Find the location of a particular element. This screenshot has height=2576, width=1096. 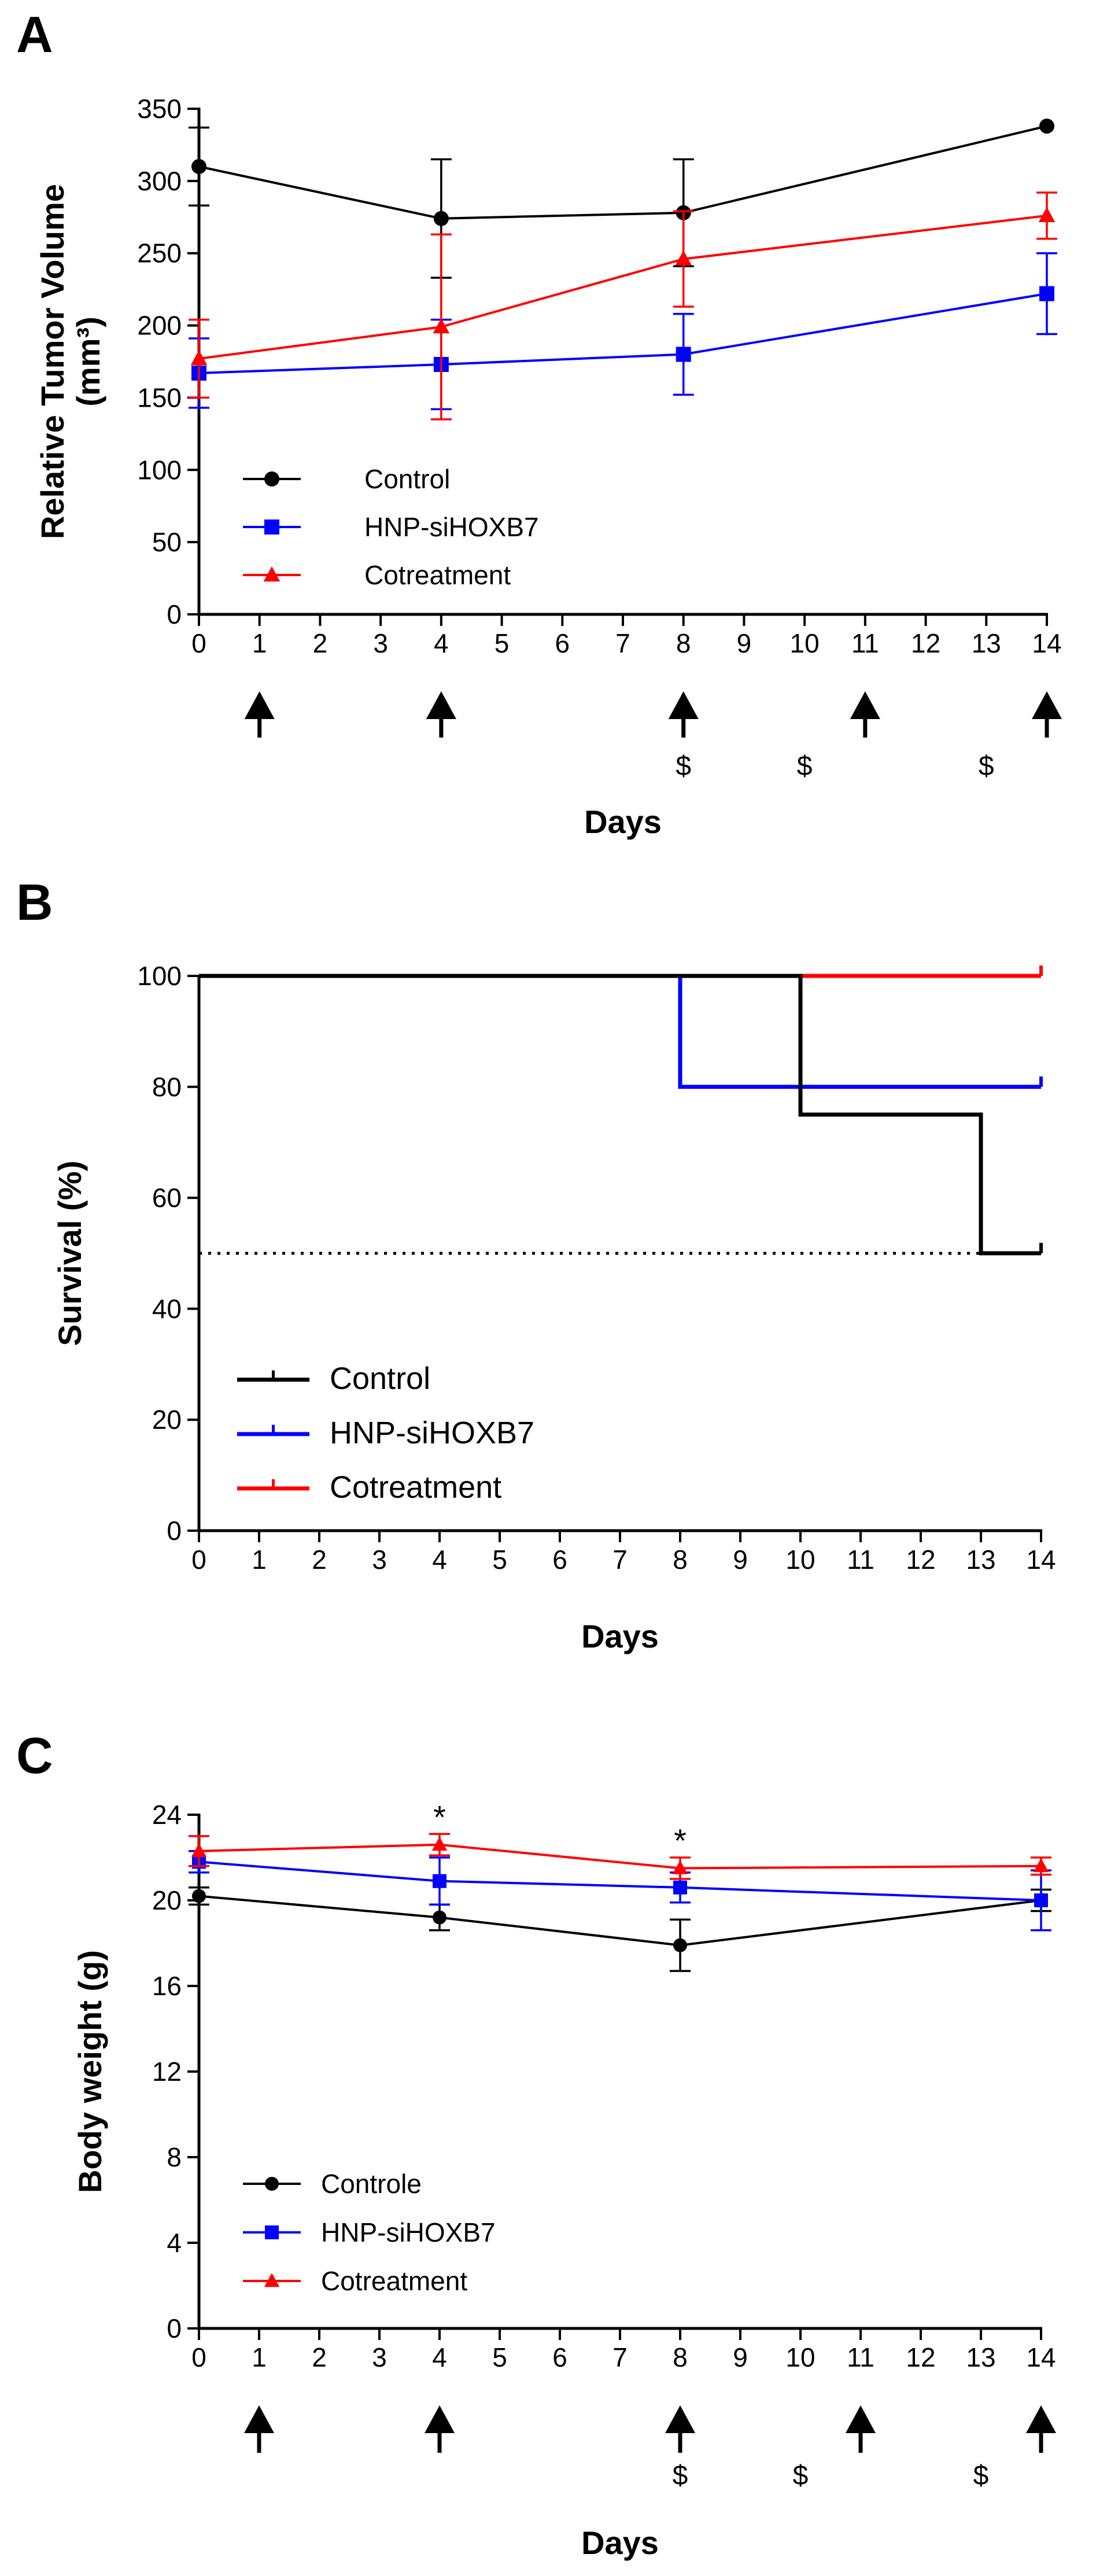

panel-letter: A is located at coordinates (34, 34).